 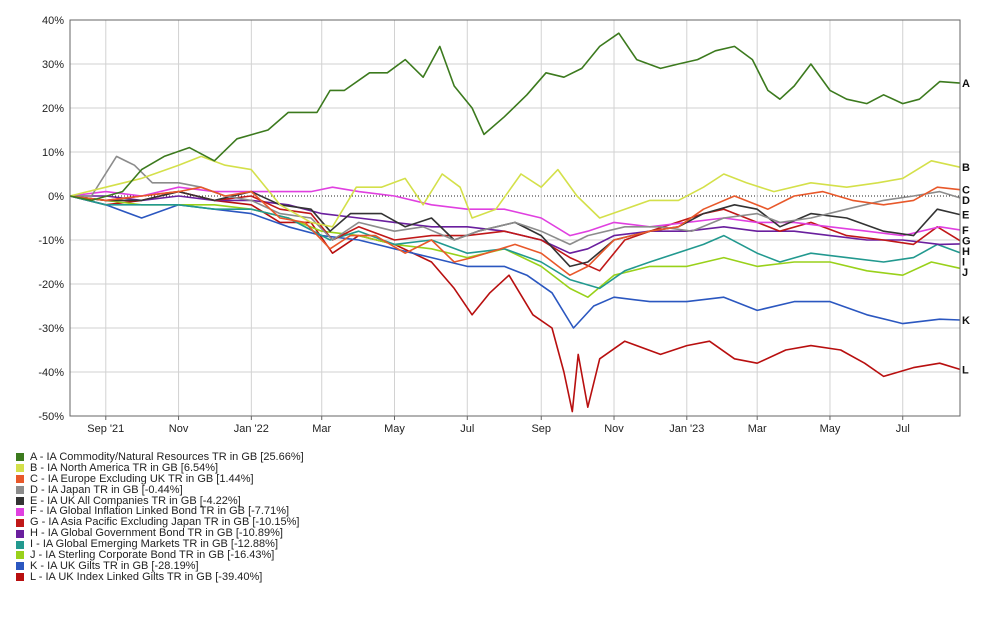 I want to click on series-line-b, so click(x=515, y=191).